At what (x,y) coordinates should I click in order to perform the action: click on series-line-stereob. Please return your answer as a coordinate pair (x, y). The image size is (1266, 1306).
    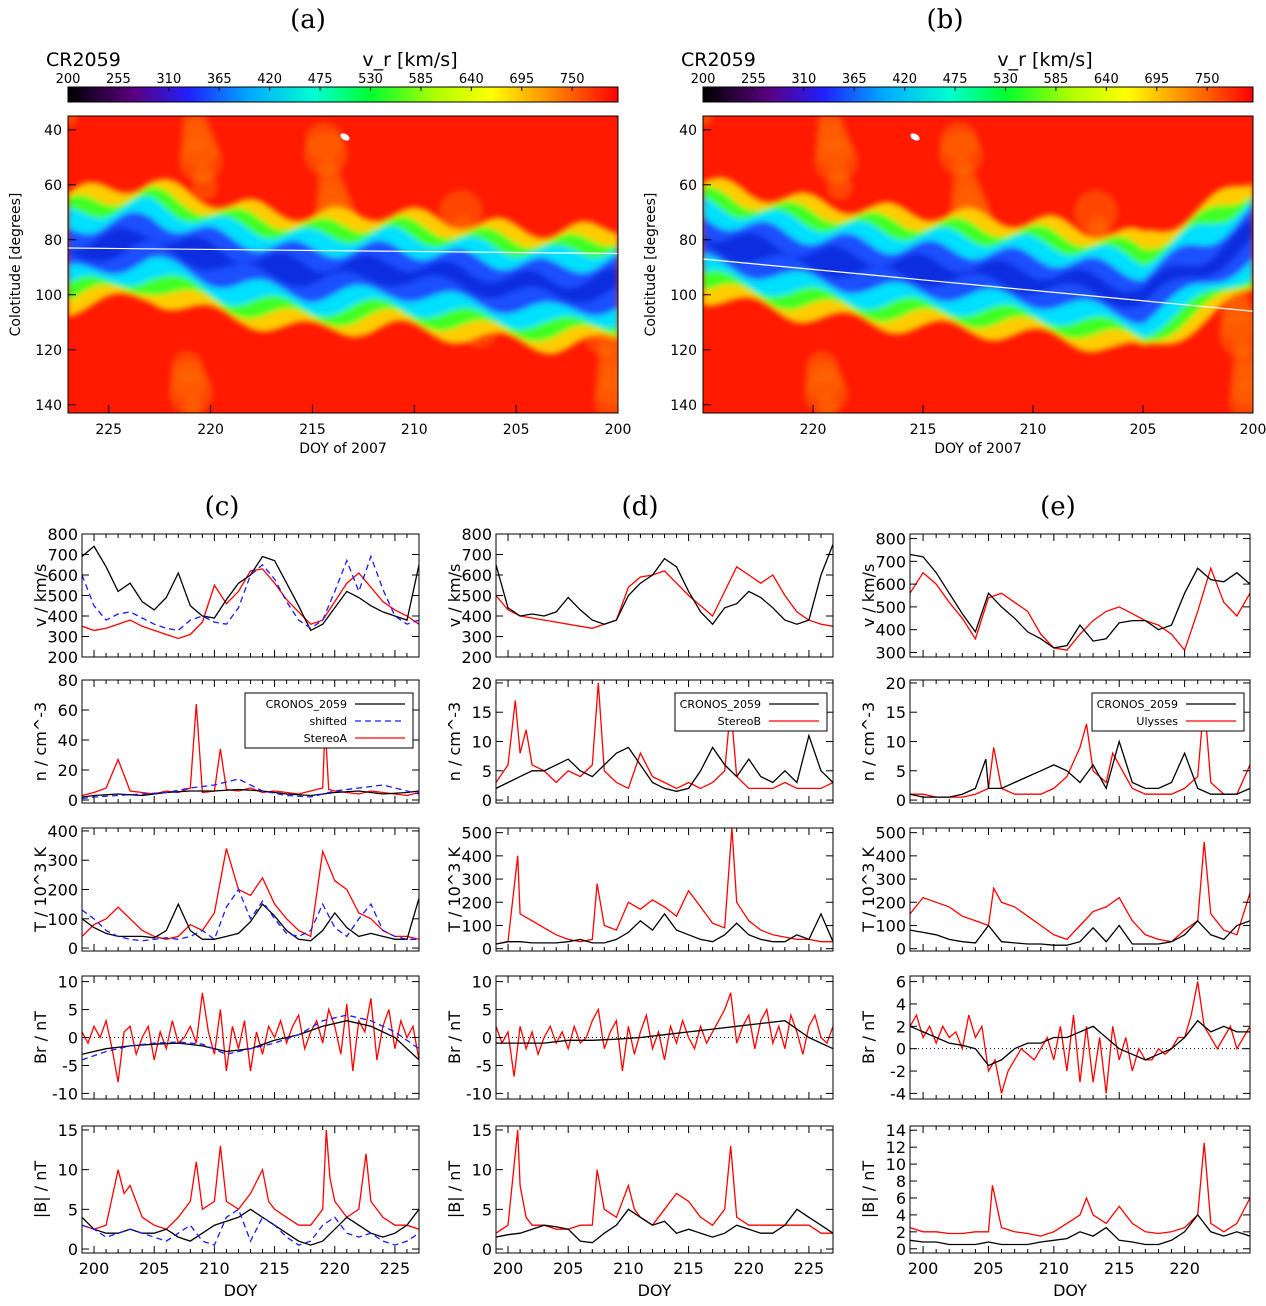
    Looking at the image, I should click on (664, 886).